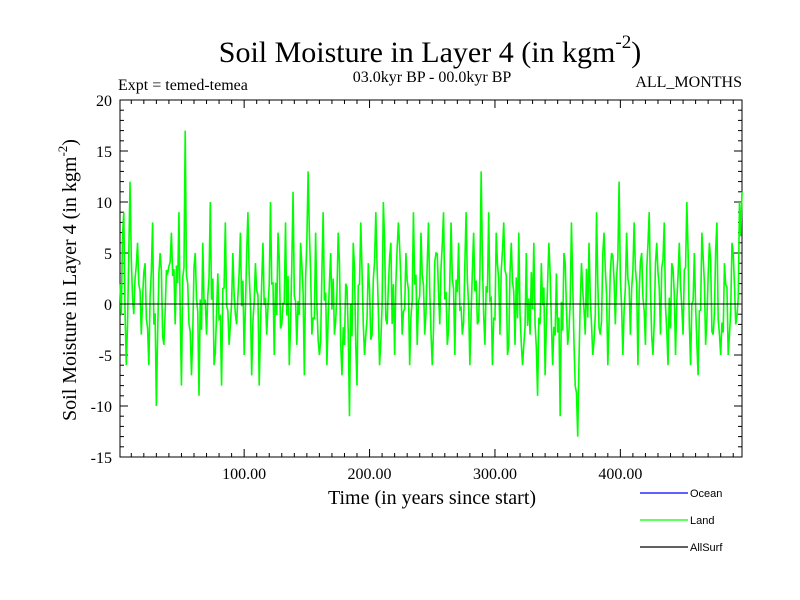  What do you see at coordinates (495, 474) in the screenshot?
I see `x-tick-label: 300.00` at bounding box center [495, 474].